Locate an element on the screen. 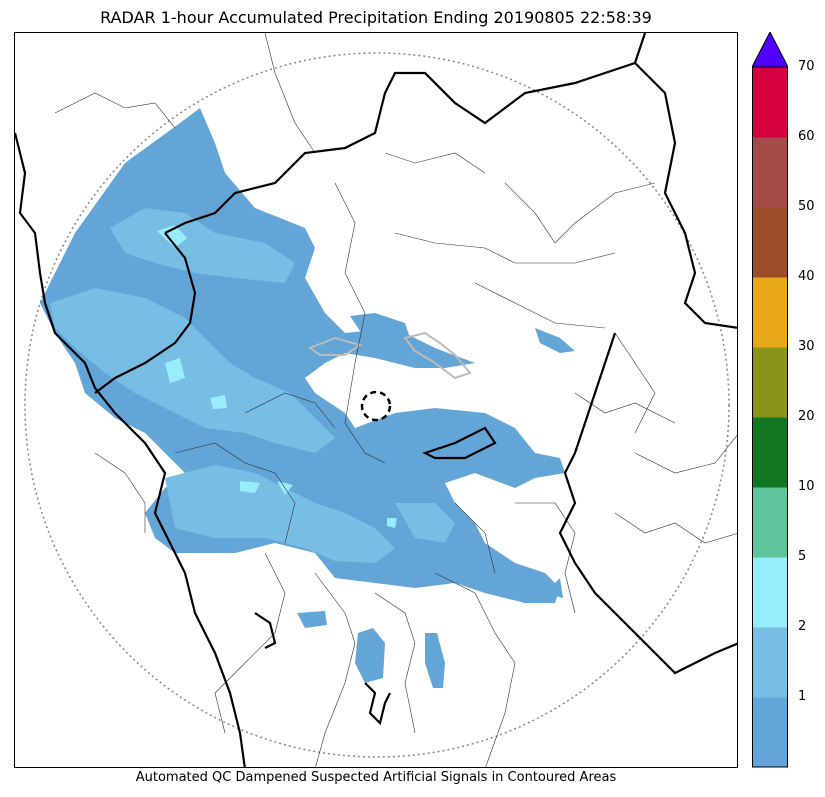 This screenshot has height=797, width=825. colorbar-tick-label: 70 is located at coordinates (806, 66).